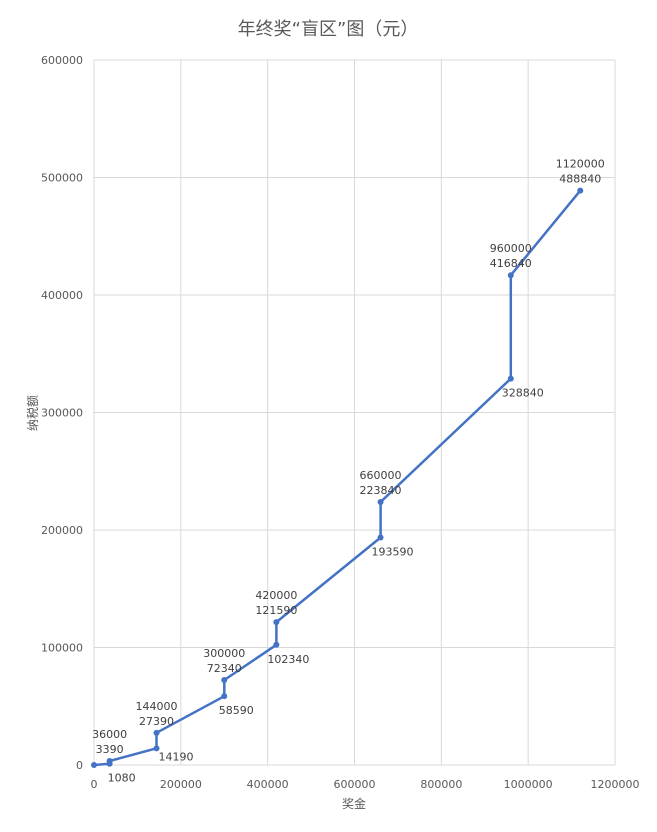  Describe the element at coordinates (156, 721) in the screenshot. I see `data-label: 27390` at that location.